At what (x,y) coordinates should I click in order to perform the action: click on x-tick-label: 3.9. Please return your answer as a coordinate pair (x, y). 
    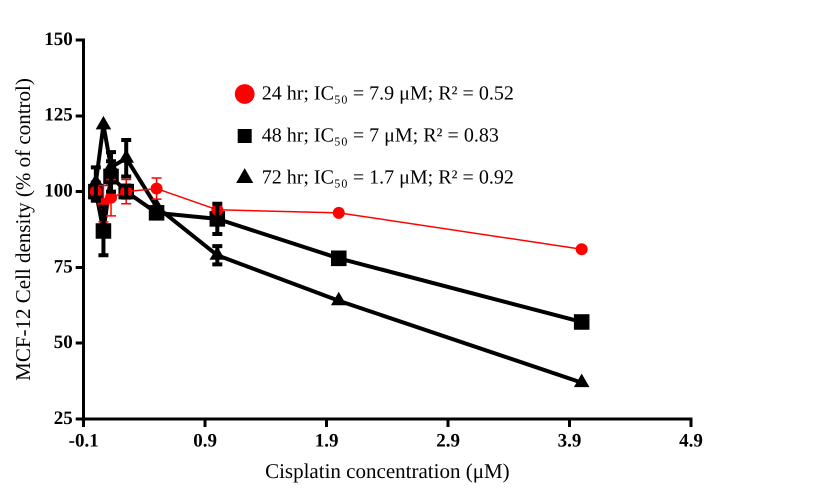
    Looking at the image, I should click on (570, 441).